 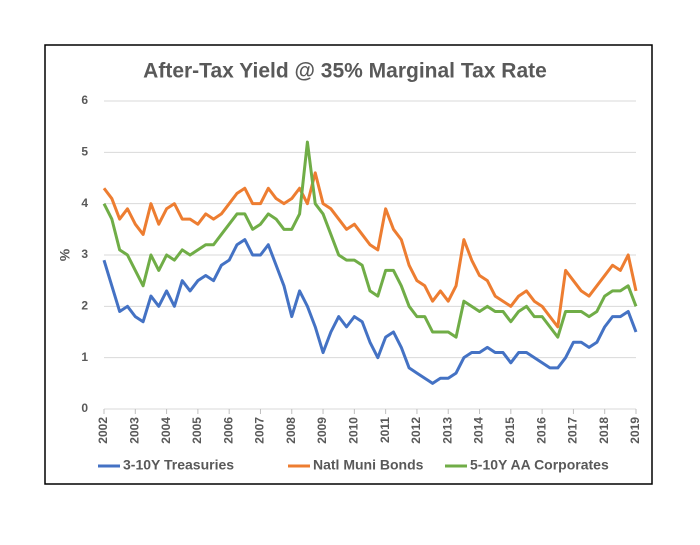 I want to click on x-tick-label: 2014, so click(x=479, y=430).